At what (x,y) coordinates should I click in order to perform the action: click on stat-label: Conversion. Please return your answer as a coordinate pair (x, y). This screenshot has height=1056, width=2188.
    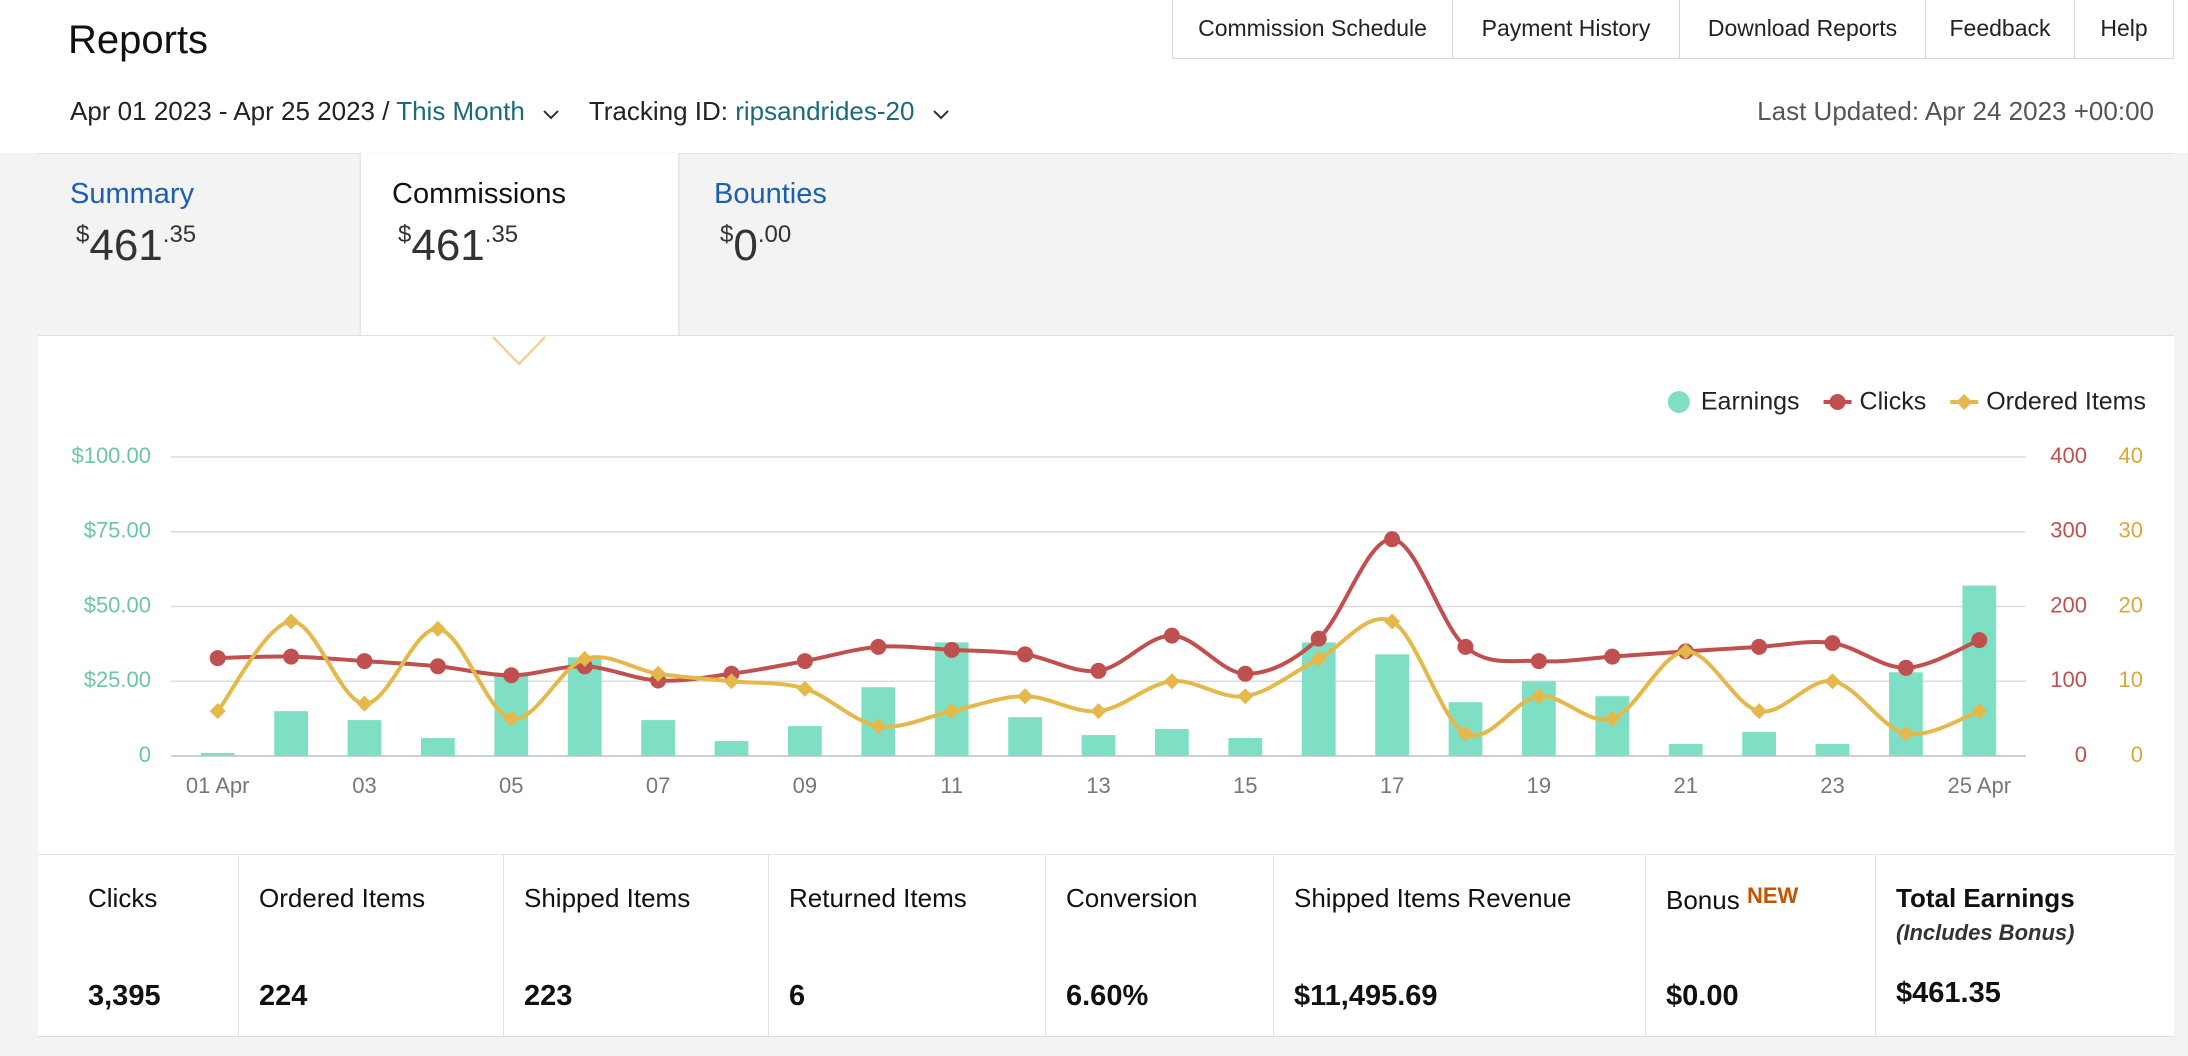
    Looking at the image, I should click on (1132, 898).